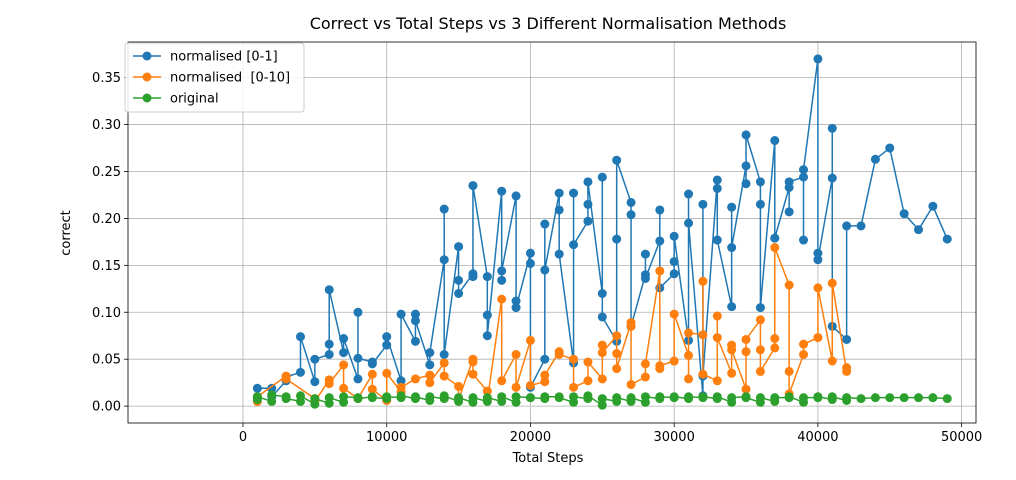  What do you see at coordinates (194, 99) in the screenshot?
I see `legend-label: original` at bounding box center [194, 99].